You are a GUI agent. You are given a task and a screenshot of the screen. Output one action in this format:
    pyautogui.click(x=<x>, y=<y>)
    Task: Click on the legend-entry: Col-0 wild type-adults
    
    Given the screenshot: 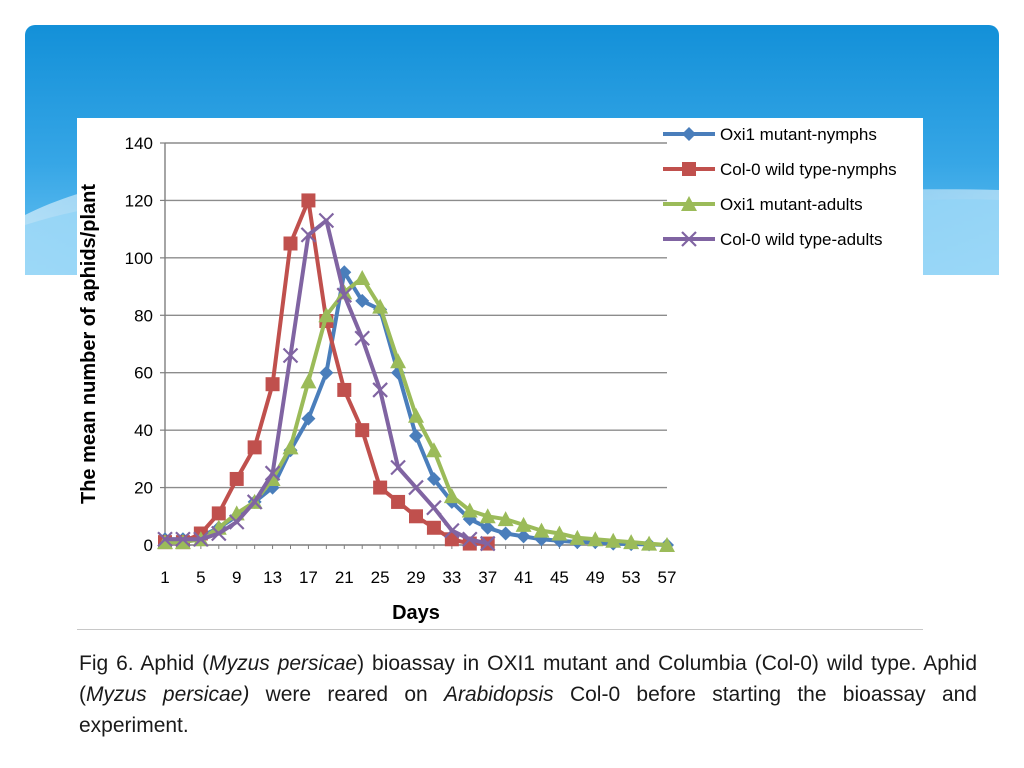 What is the action you would take?
    pyautogui.click(x=773, y=239)
    